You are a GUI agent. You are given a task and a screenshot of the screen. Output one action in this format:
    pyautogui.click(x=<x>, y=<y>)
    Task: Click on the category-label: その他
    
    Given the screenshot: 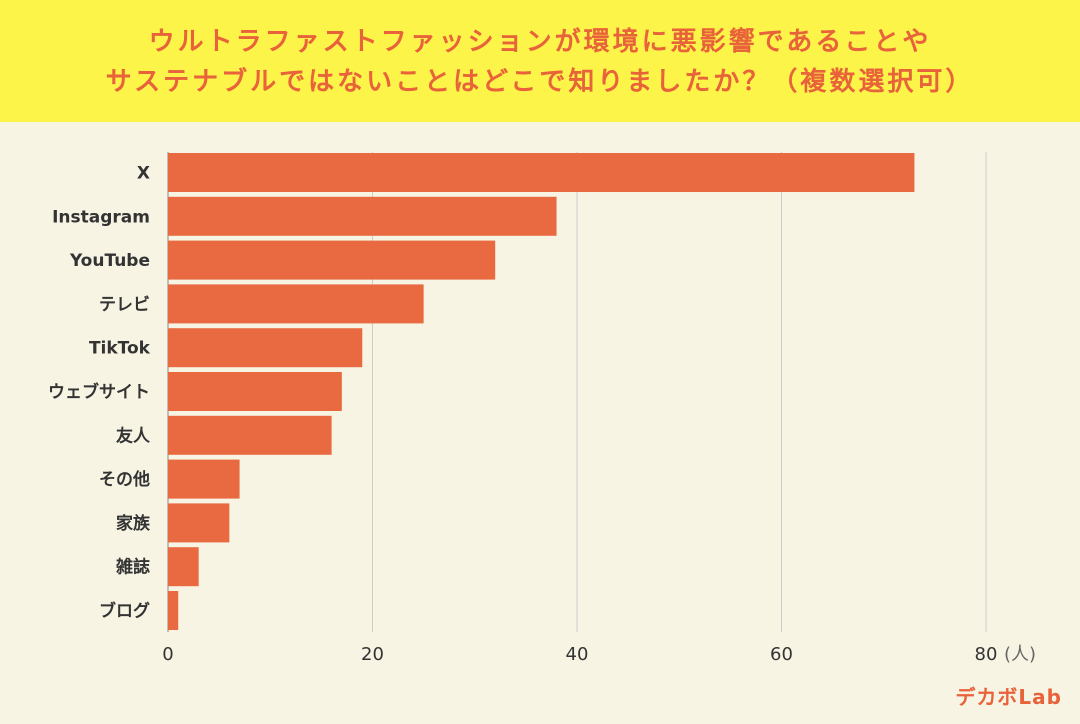 What is the action you would take?
    pyautogui.click(x=124, y=479)
    